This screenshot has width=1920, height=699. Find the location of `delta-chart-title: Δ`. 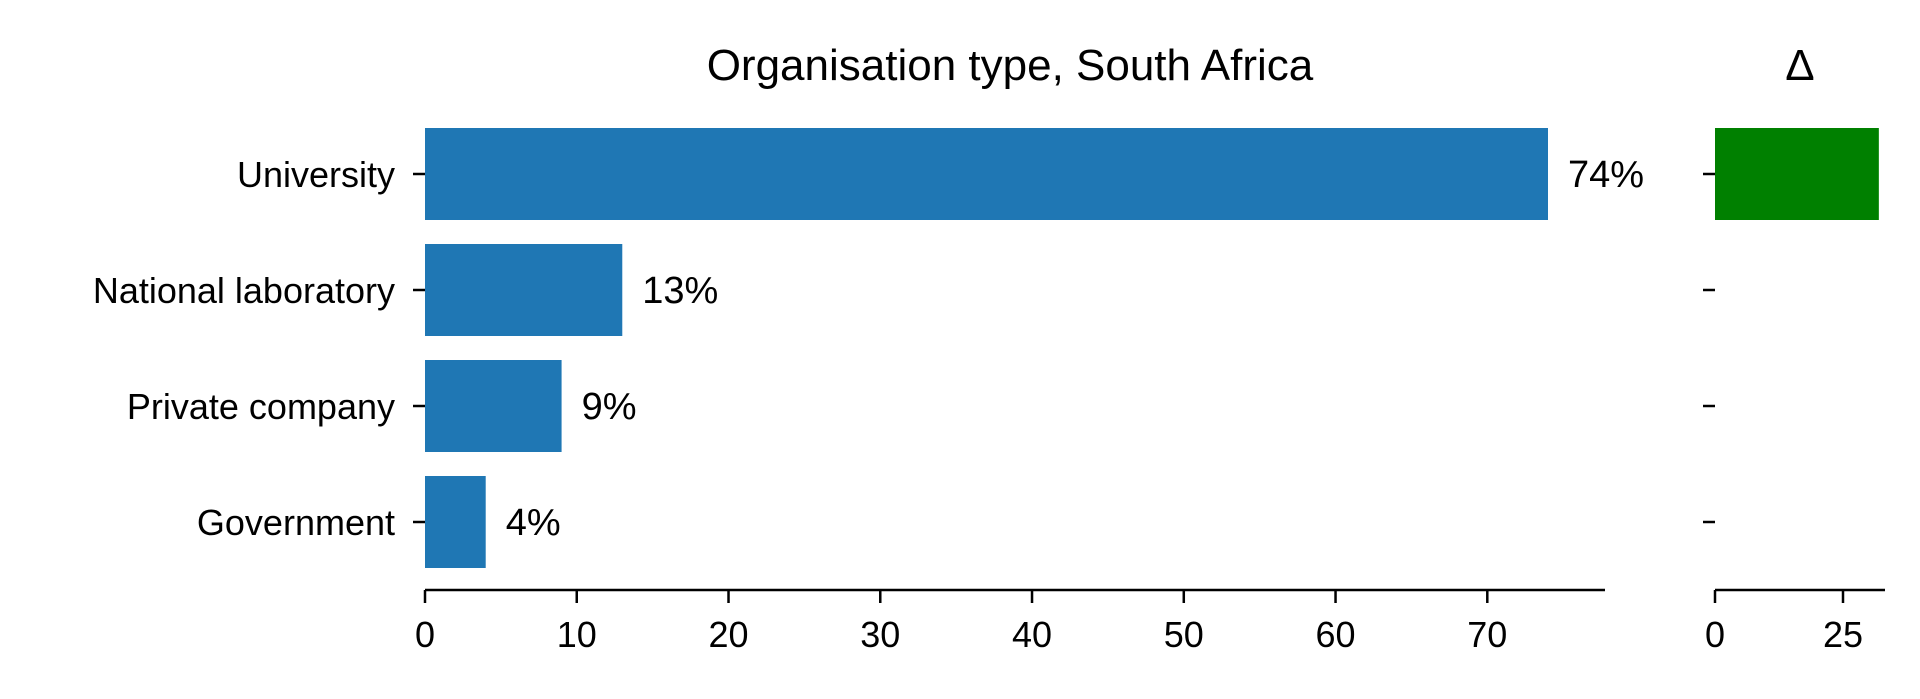

delta-chart-title: Δ is located at coordinates (1799, 65).